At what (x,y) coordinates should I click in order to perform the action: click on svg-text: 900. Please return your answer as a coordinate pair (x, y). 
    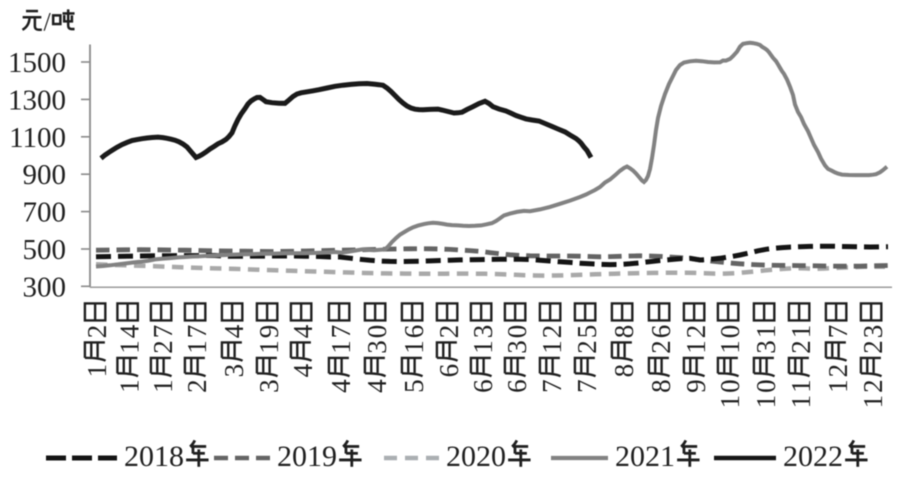
    Looking at the image, I should click on (45, 175).